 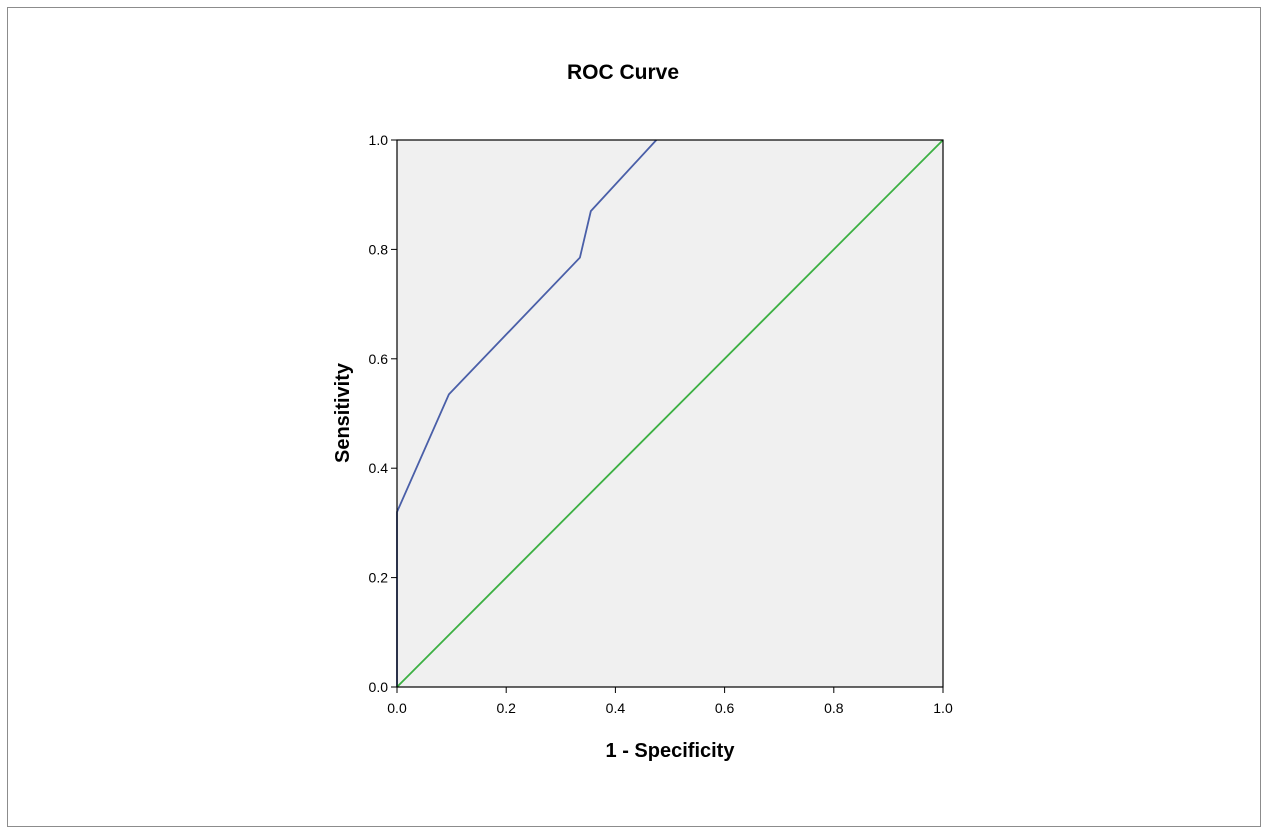 I want to click on y-tick-label: 0.6, so click(x=379, y=359).